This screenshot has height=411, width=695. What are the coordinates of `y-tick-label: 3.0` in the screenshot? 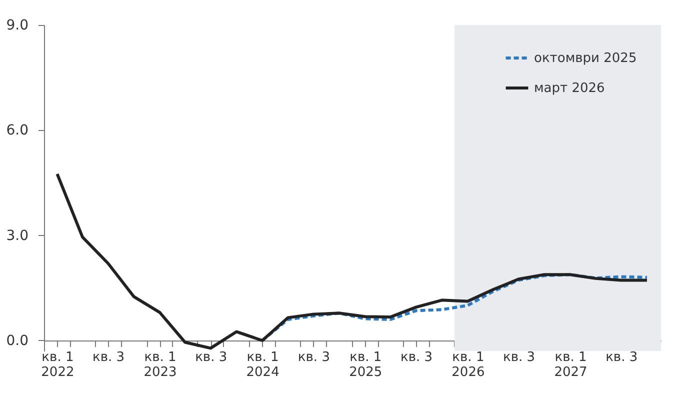 It's located at (17, 236).